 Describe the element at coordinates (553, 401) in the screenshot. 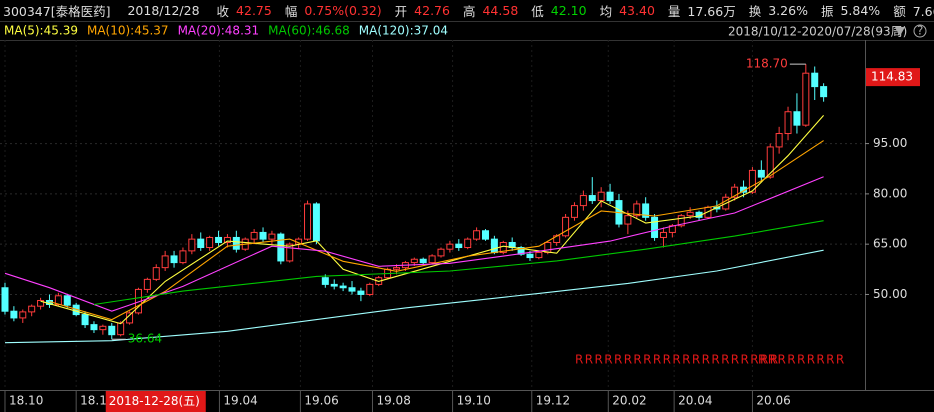

I see `x-tick-label: 19.12` at that location.